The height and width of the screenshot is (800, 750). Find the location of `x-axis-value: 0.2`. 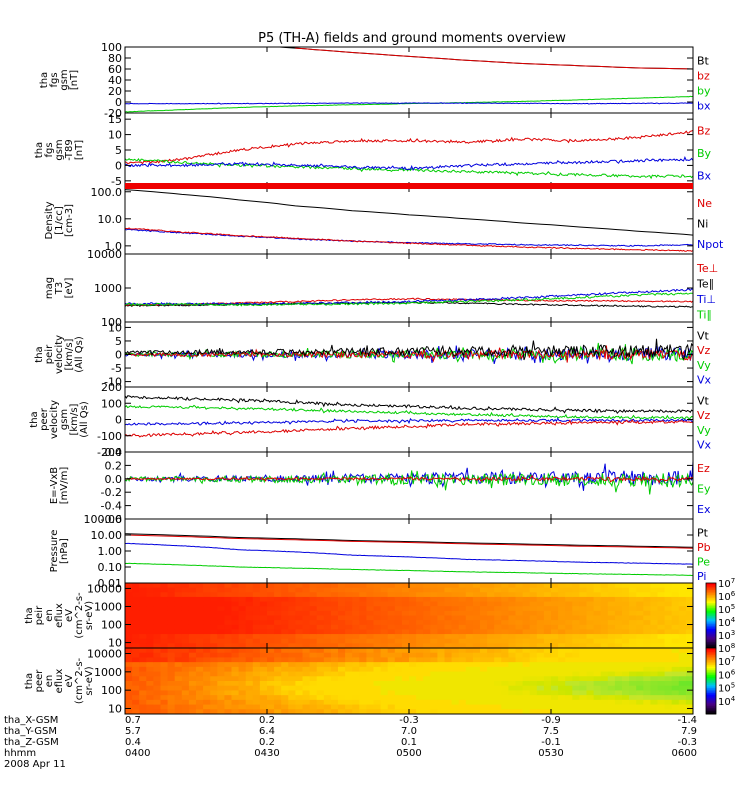

x-axis-value: 0.2 is located at coordinates (267, 720).